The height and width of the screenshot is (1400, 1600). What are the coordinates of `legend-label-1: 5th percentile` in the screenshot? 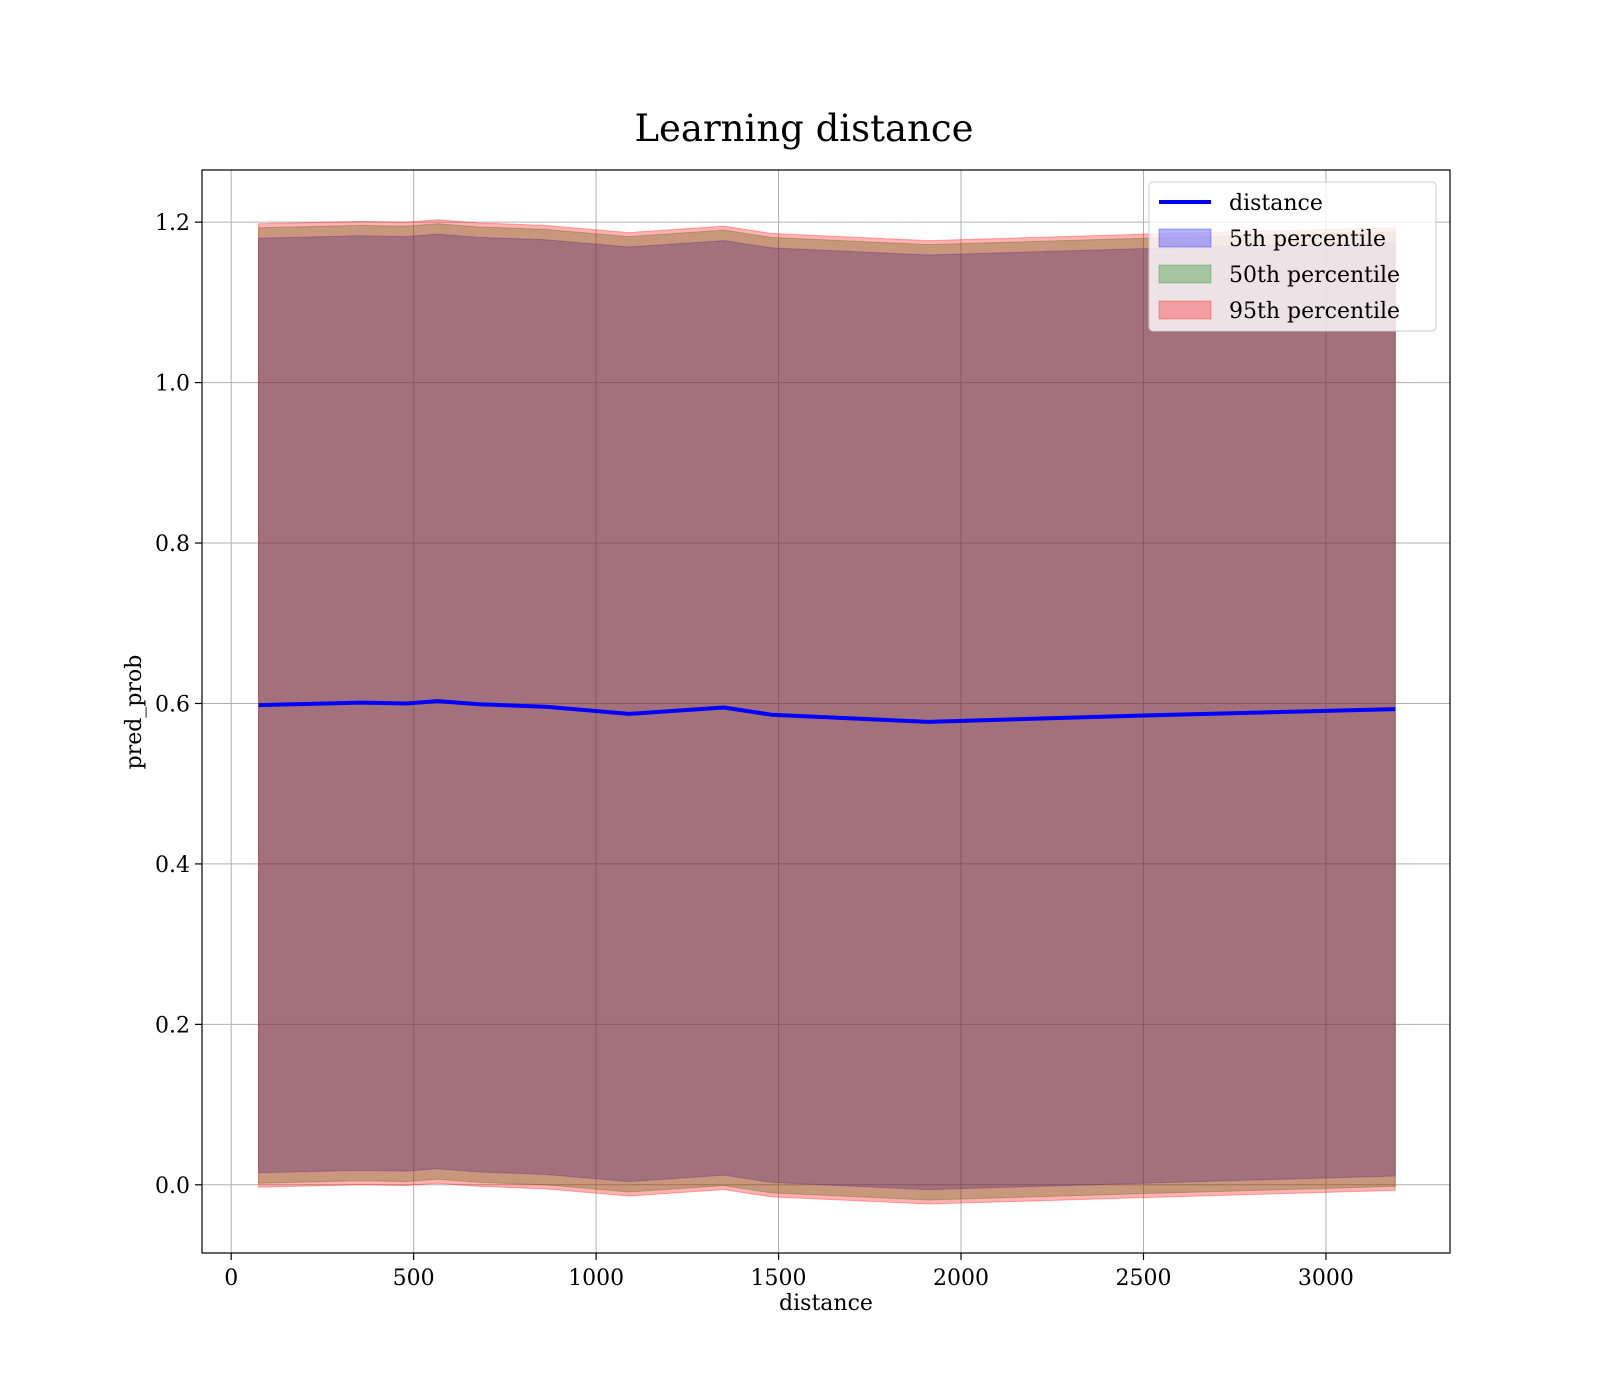 It's located at (1307, 239).